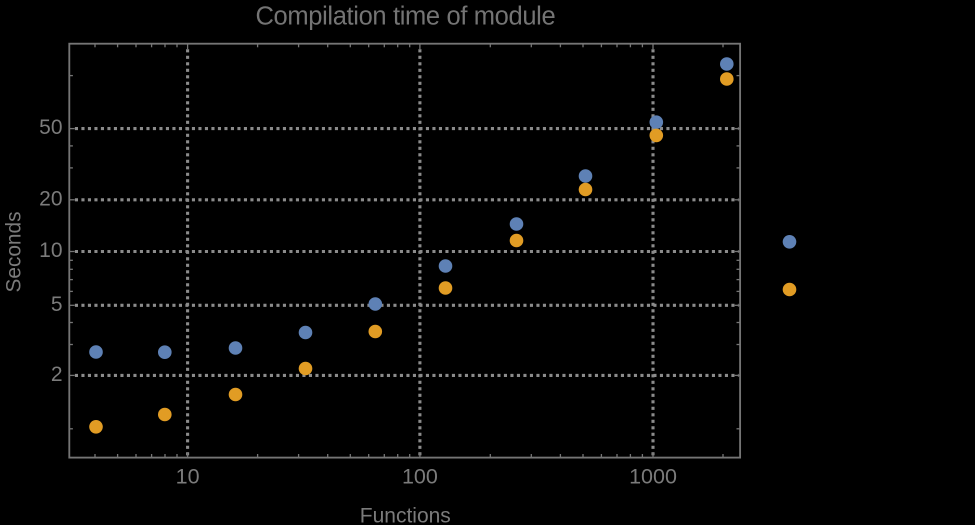 The width and height of the screenshot is (975, 525). Describe the element at coordinates (420, 476) in the screenshot. I see `svg-text: 100` at that location.